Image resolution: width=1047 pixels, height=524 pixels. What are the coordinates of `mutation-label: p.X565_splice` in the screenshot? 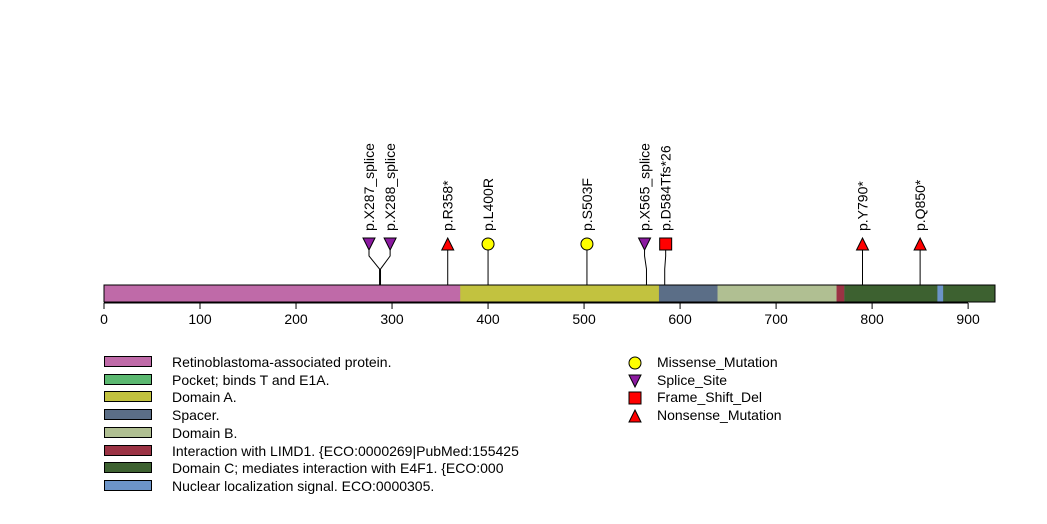 It's located at (645, 187).